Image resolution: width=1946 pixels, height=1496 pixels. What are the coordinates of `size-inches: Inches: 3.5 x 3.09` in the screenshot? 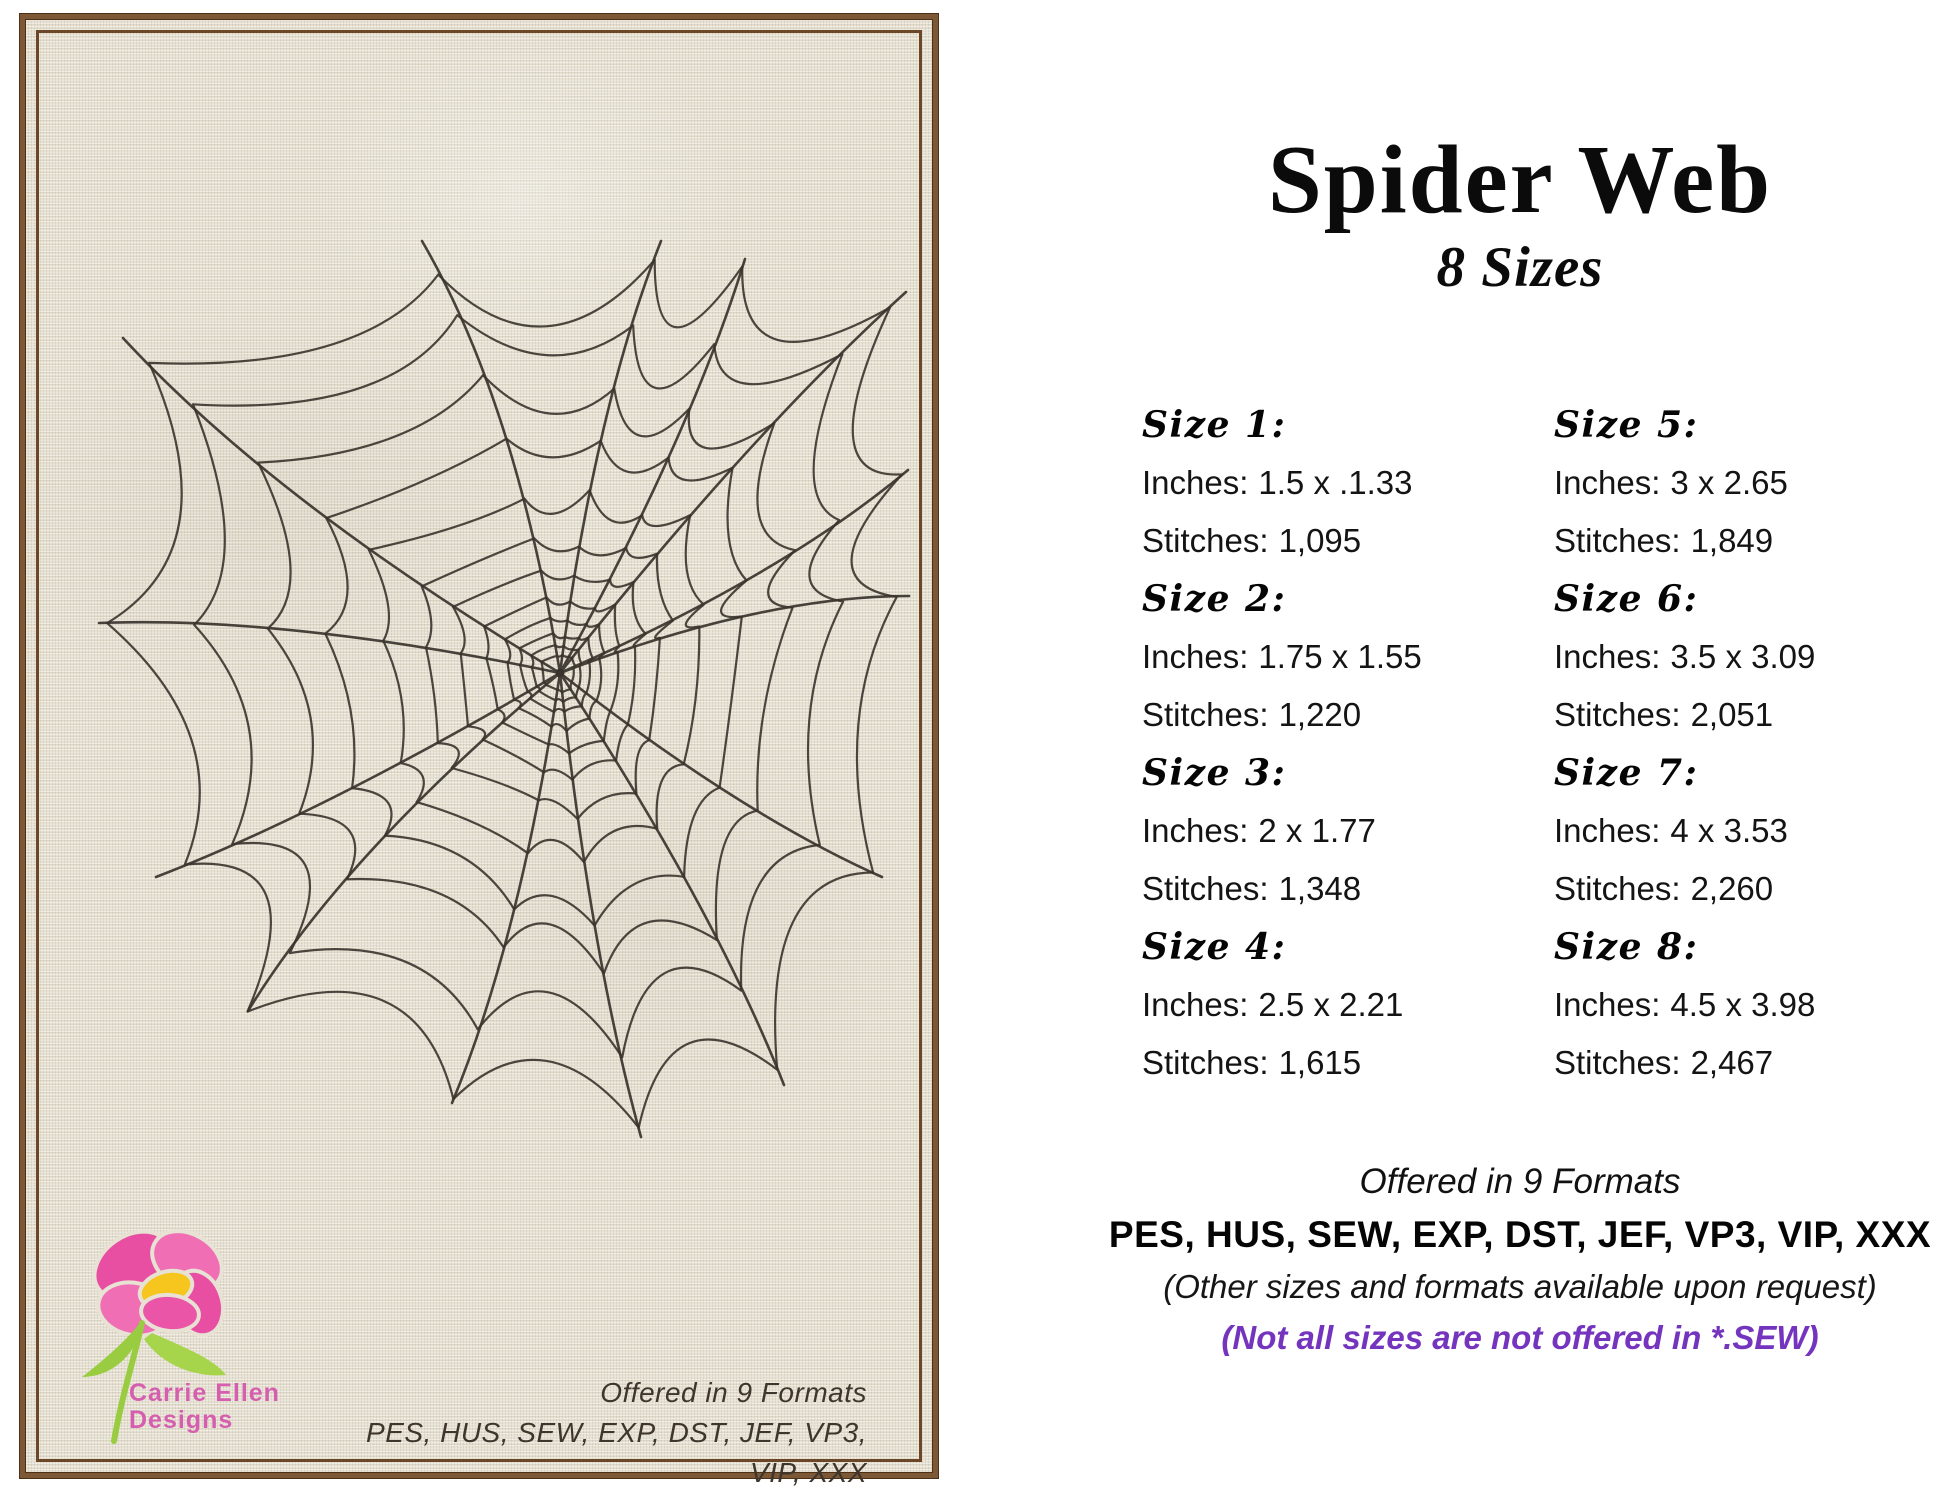 It's located at (1685, 656).